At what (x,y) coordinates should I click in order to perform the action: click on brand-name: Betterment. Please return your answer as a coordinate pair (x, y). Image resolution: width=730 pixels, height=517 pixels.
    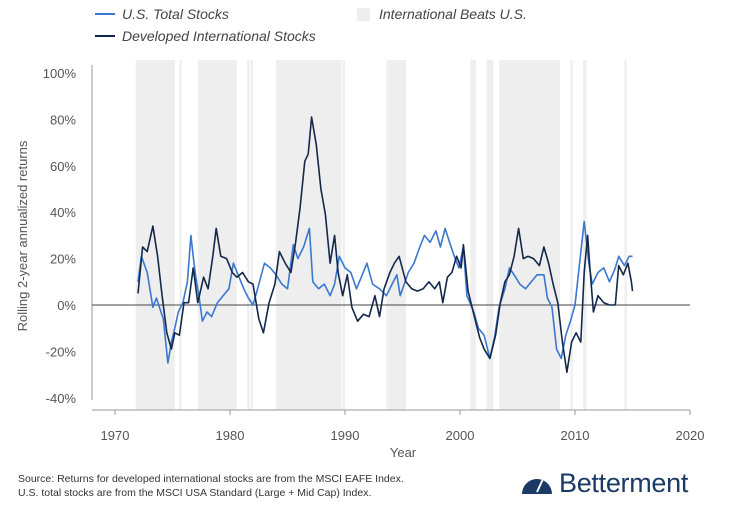
    Looking at the image, I should click on (624, 483).